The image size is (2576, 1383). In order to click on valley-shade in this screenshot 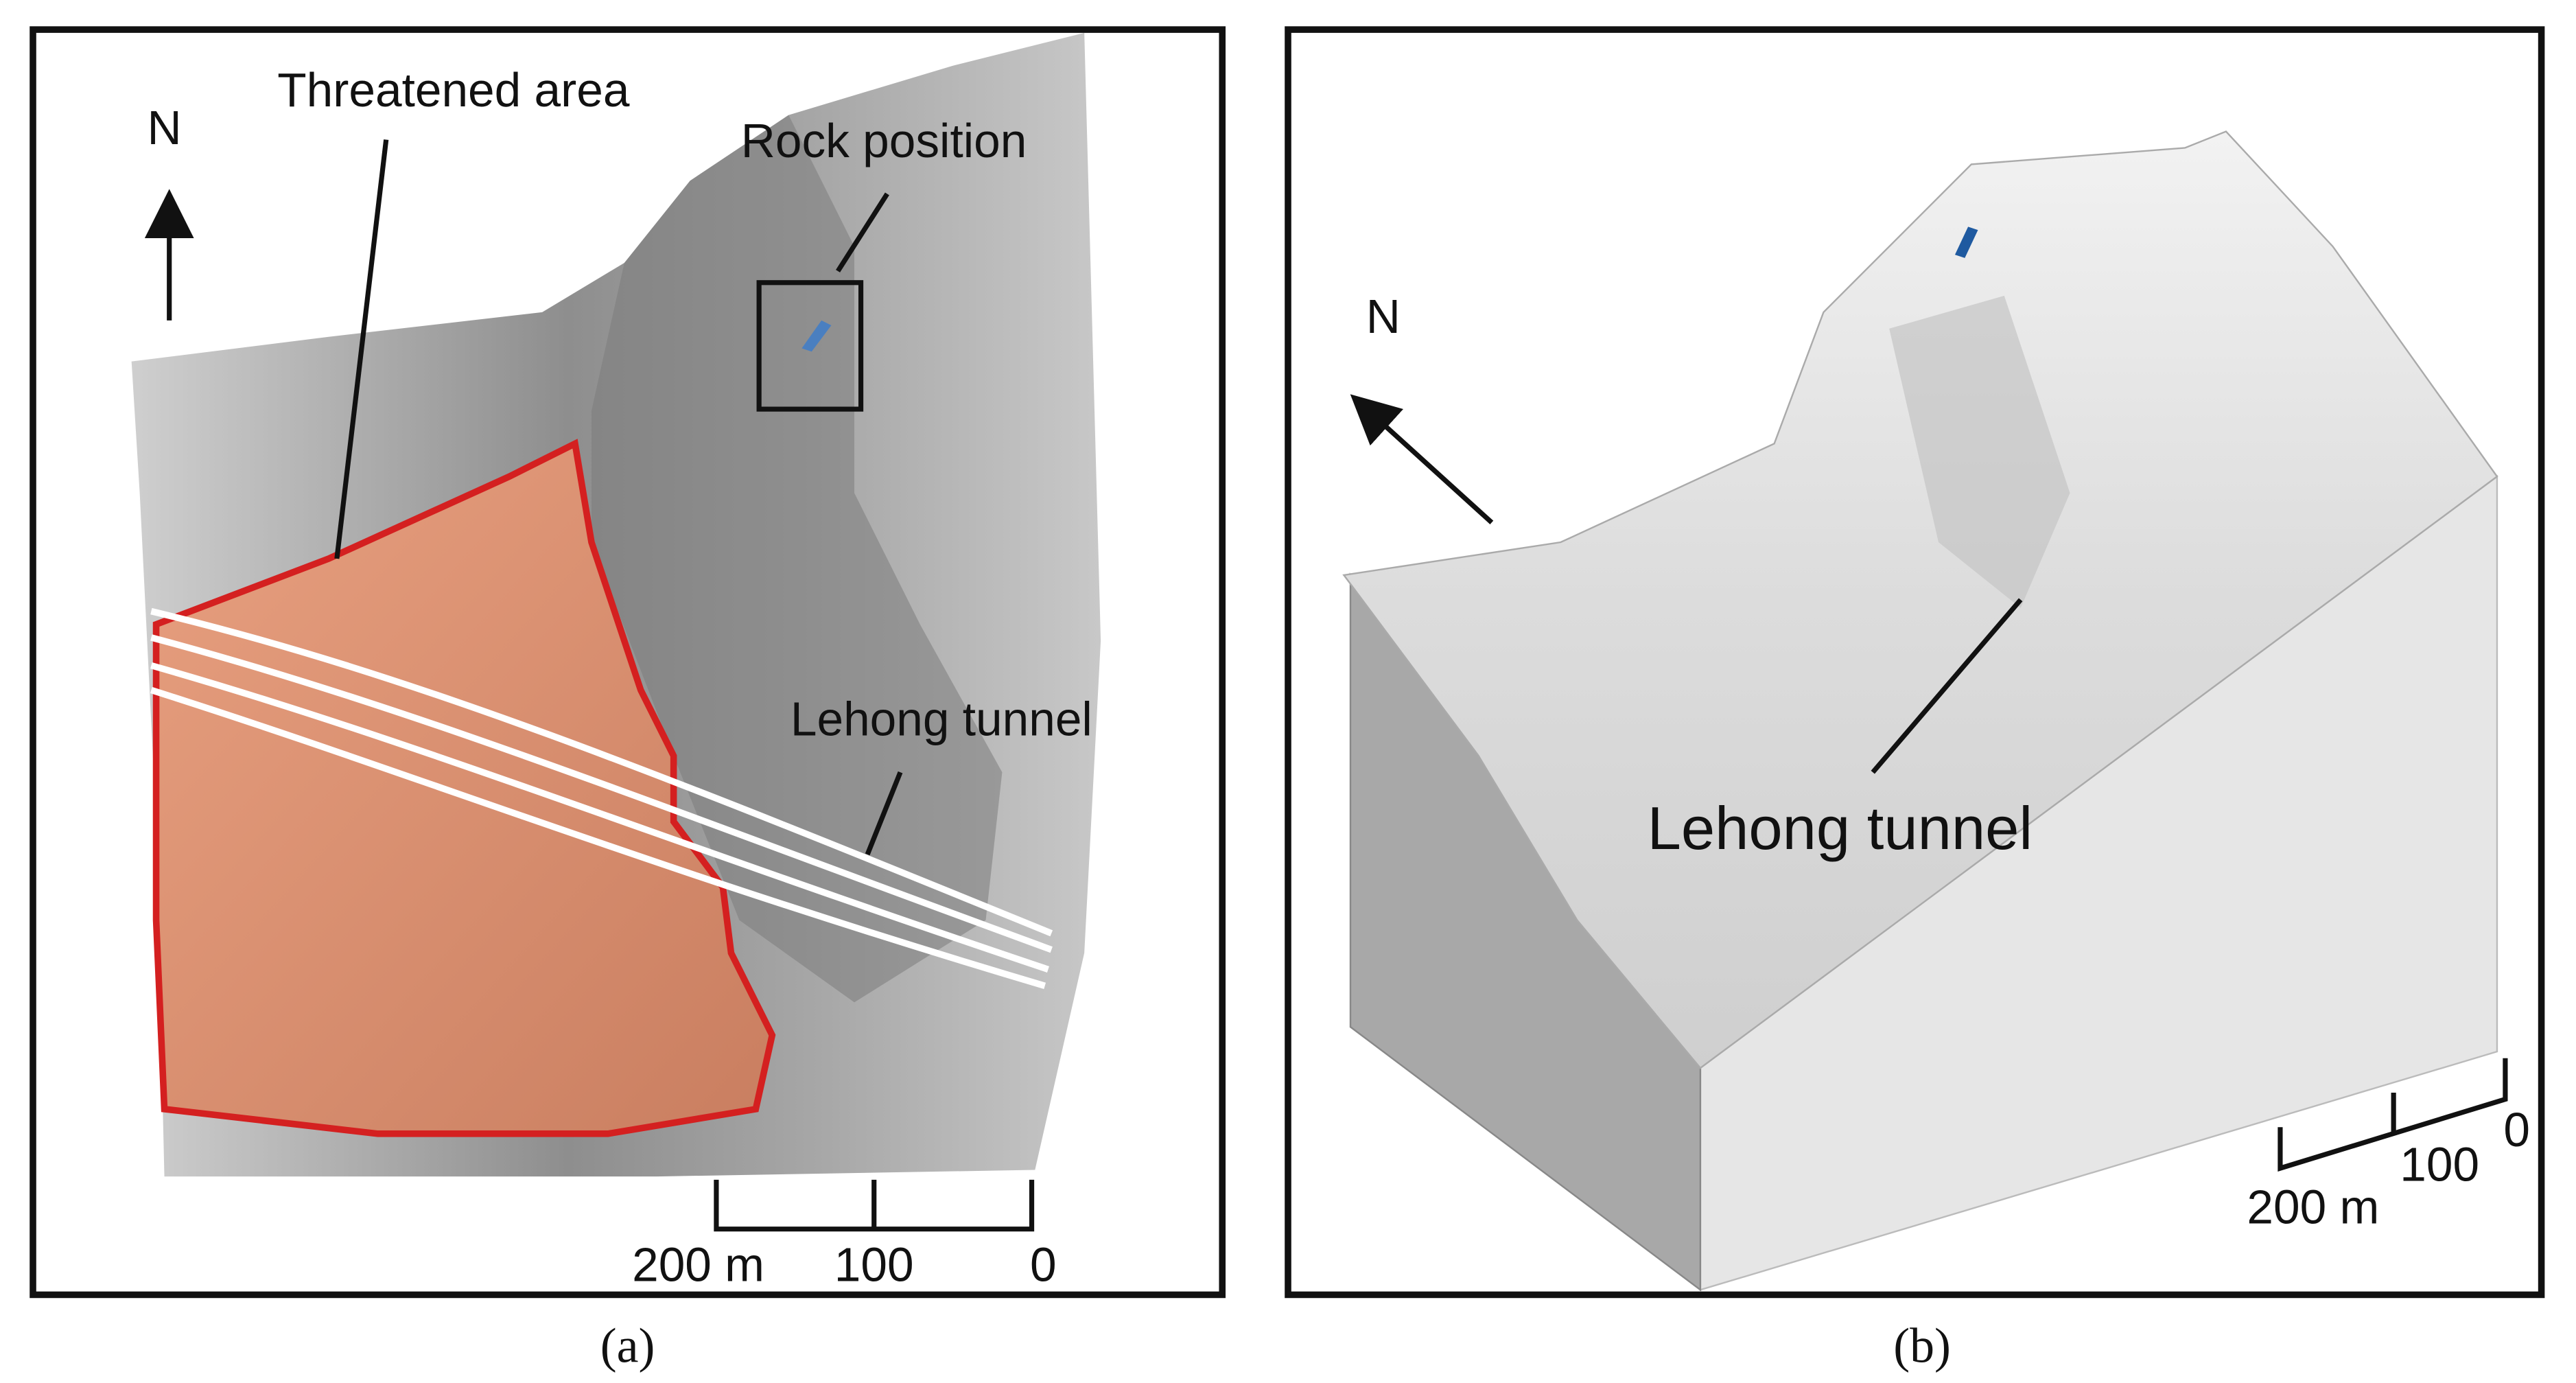, I will do `click(1979, 451)`.